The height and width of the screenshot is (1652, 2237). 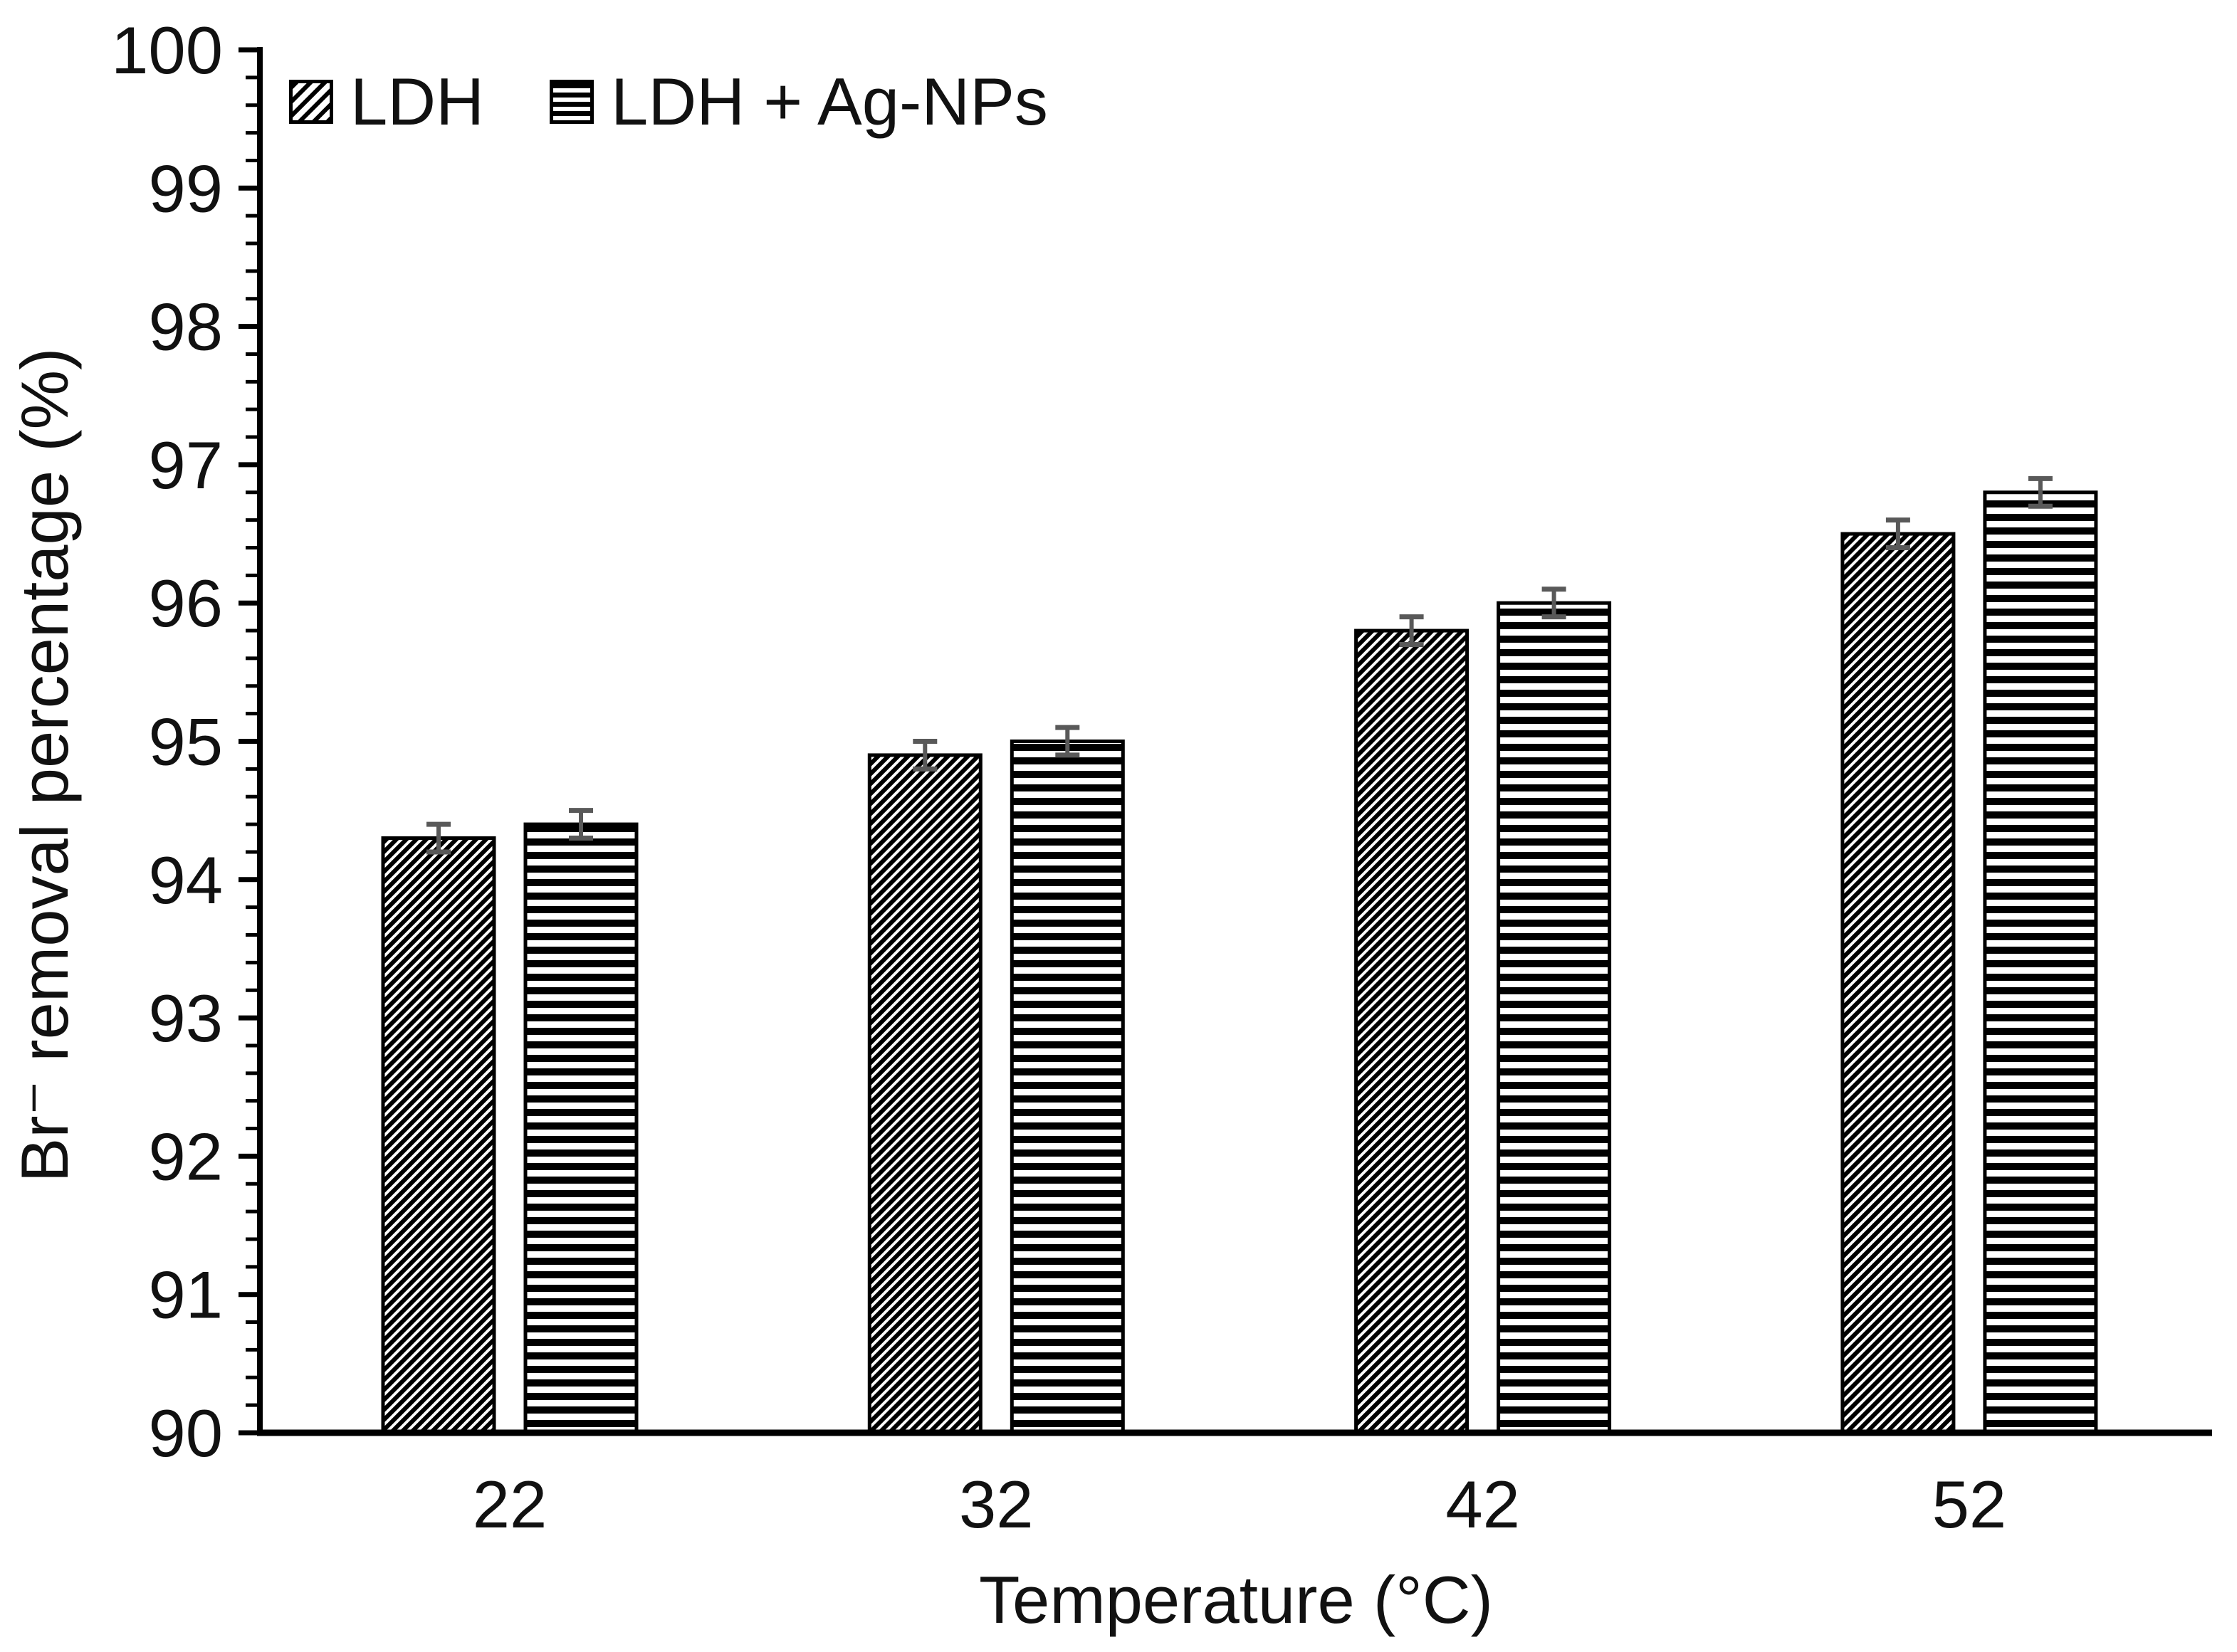 I want to click on y-tick-label: 100, so click(x=167, y=50).